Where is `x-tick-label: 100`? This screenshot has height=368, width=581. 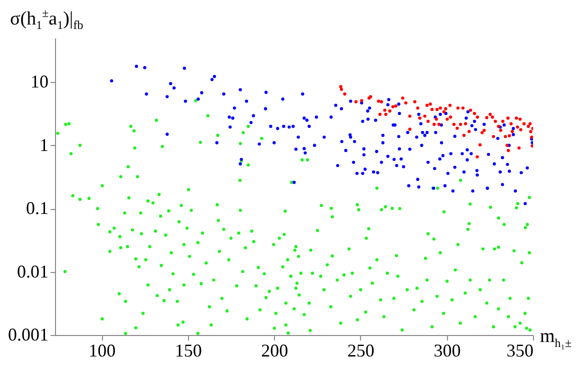 x-tick-label: 100 is located at coordinates (102, 350).